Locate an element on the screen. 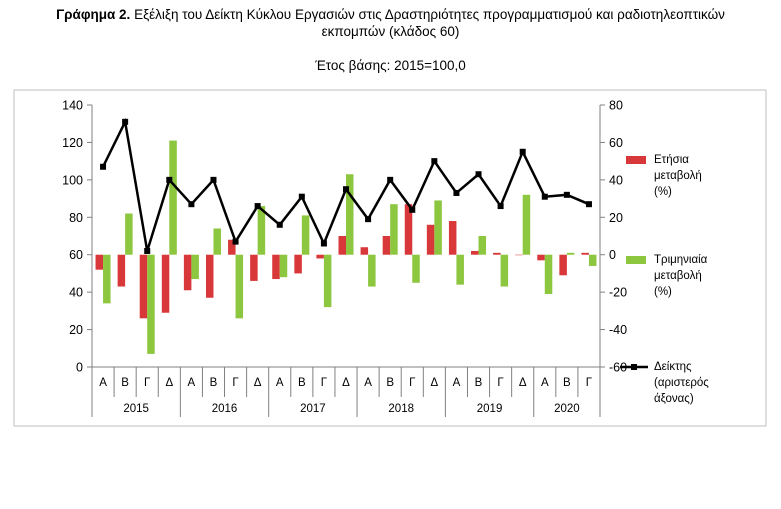 This screenshot has width=781, height=509. left-tick-label: 120 is located at coordinates (72, 143).